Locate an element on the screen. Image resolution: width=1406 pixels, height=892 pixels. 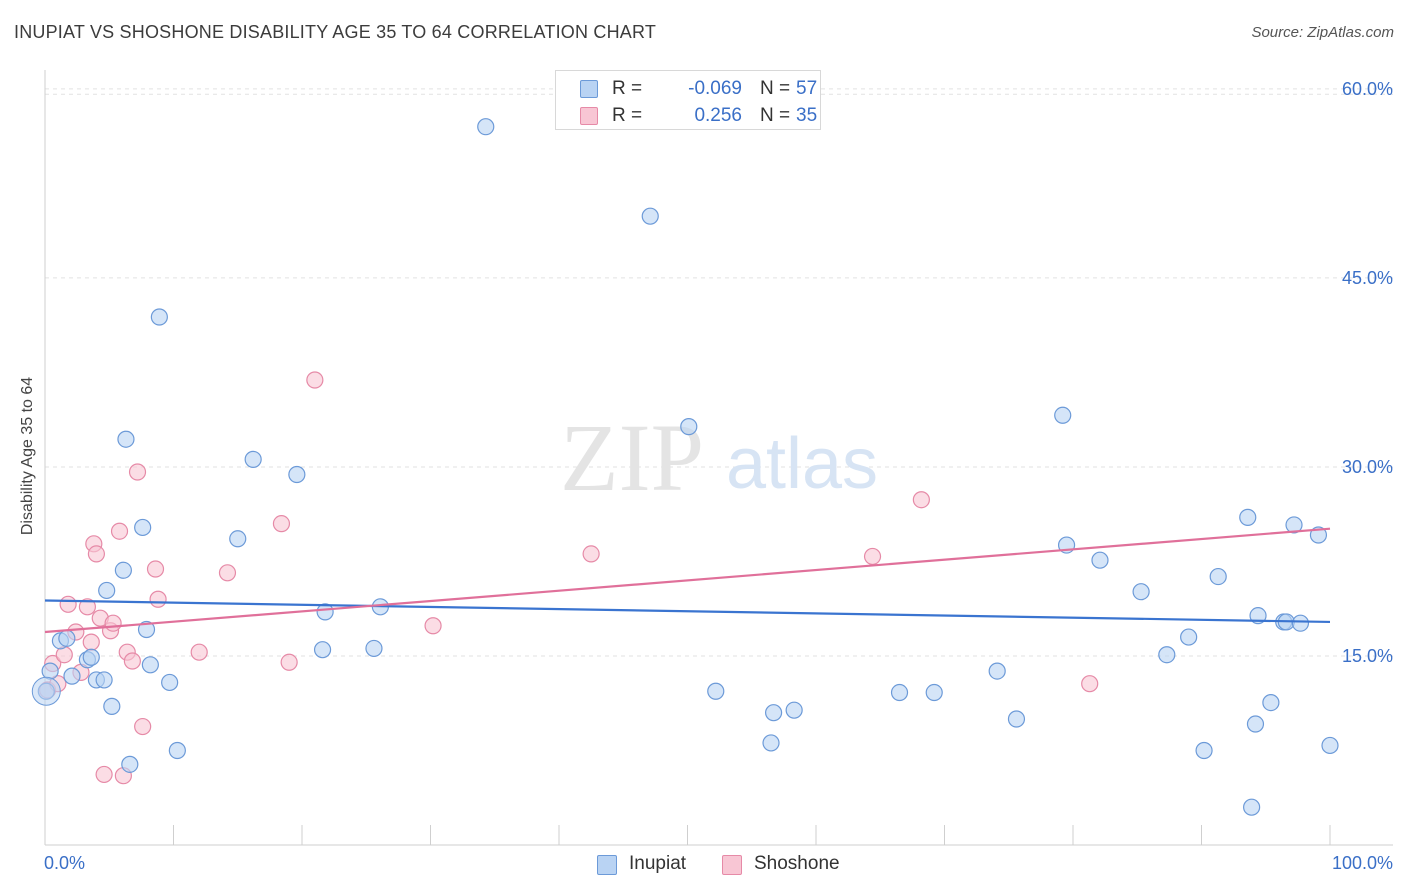
y-tick-label: 30.0% is located at coordinates (1367, 467).